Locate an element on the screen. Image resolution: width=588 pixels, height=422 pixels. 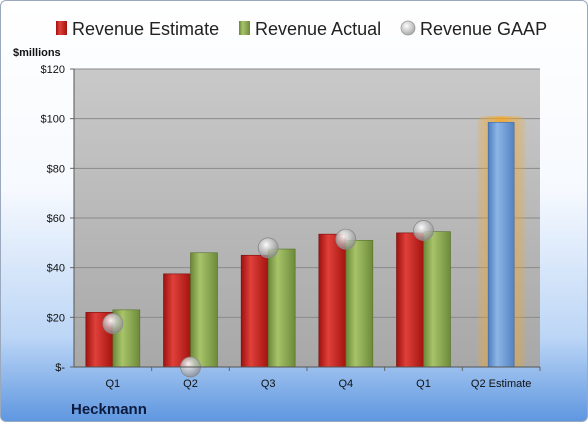
legend-label-estimate: Revenue Estimate is located at coordinates (145, 29).